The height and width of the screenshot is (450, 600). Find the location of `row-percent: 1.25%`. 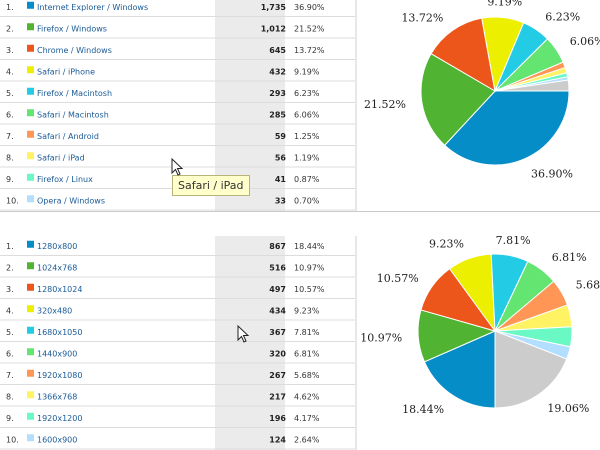

row-percent: 1.25% is located at coordinates (307, 136).